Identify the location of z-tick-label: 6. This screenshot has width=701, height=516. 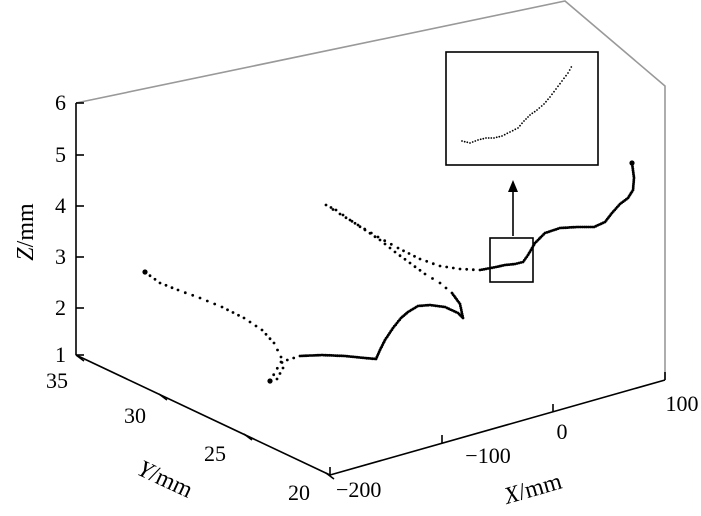
(60, 102).